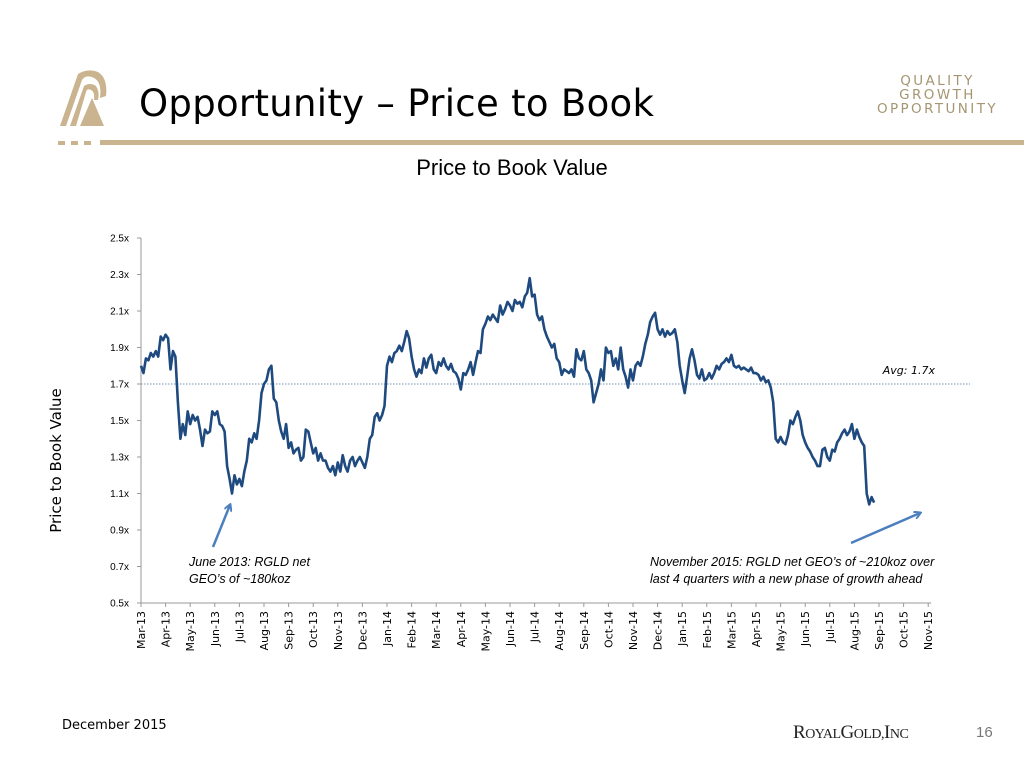 This screenshot has height=768, width=1024. I want to click on y-tick-label: 1.9x, so click(119, 348).